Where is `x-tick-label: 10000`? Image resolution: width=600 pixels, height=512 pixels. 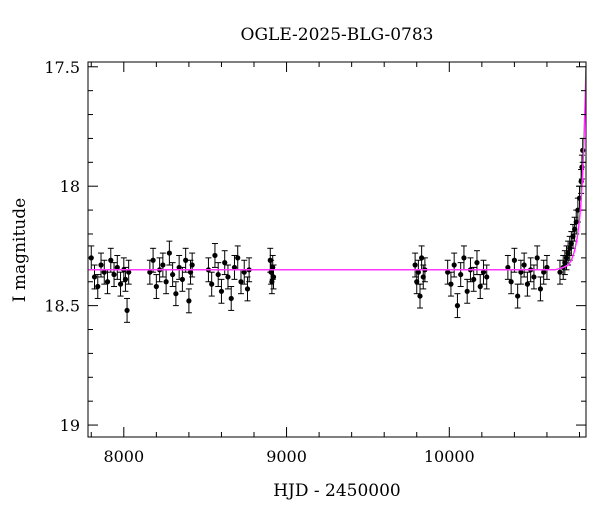 x-tick-label: 10000 is located at coordinates (449, 456).